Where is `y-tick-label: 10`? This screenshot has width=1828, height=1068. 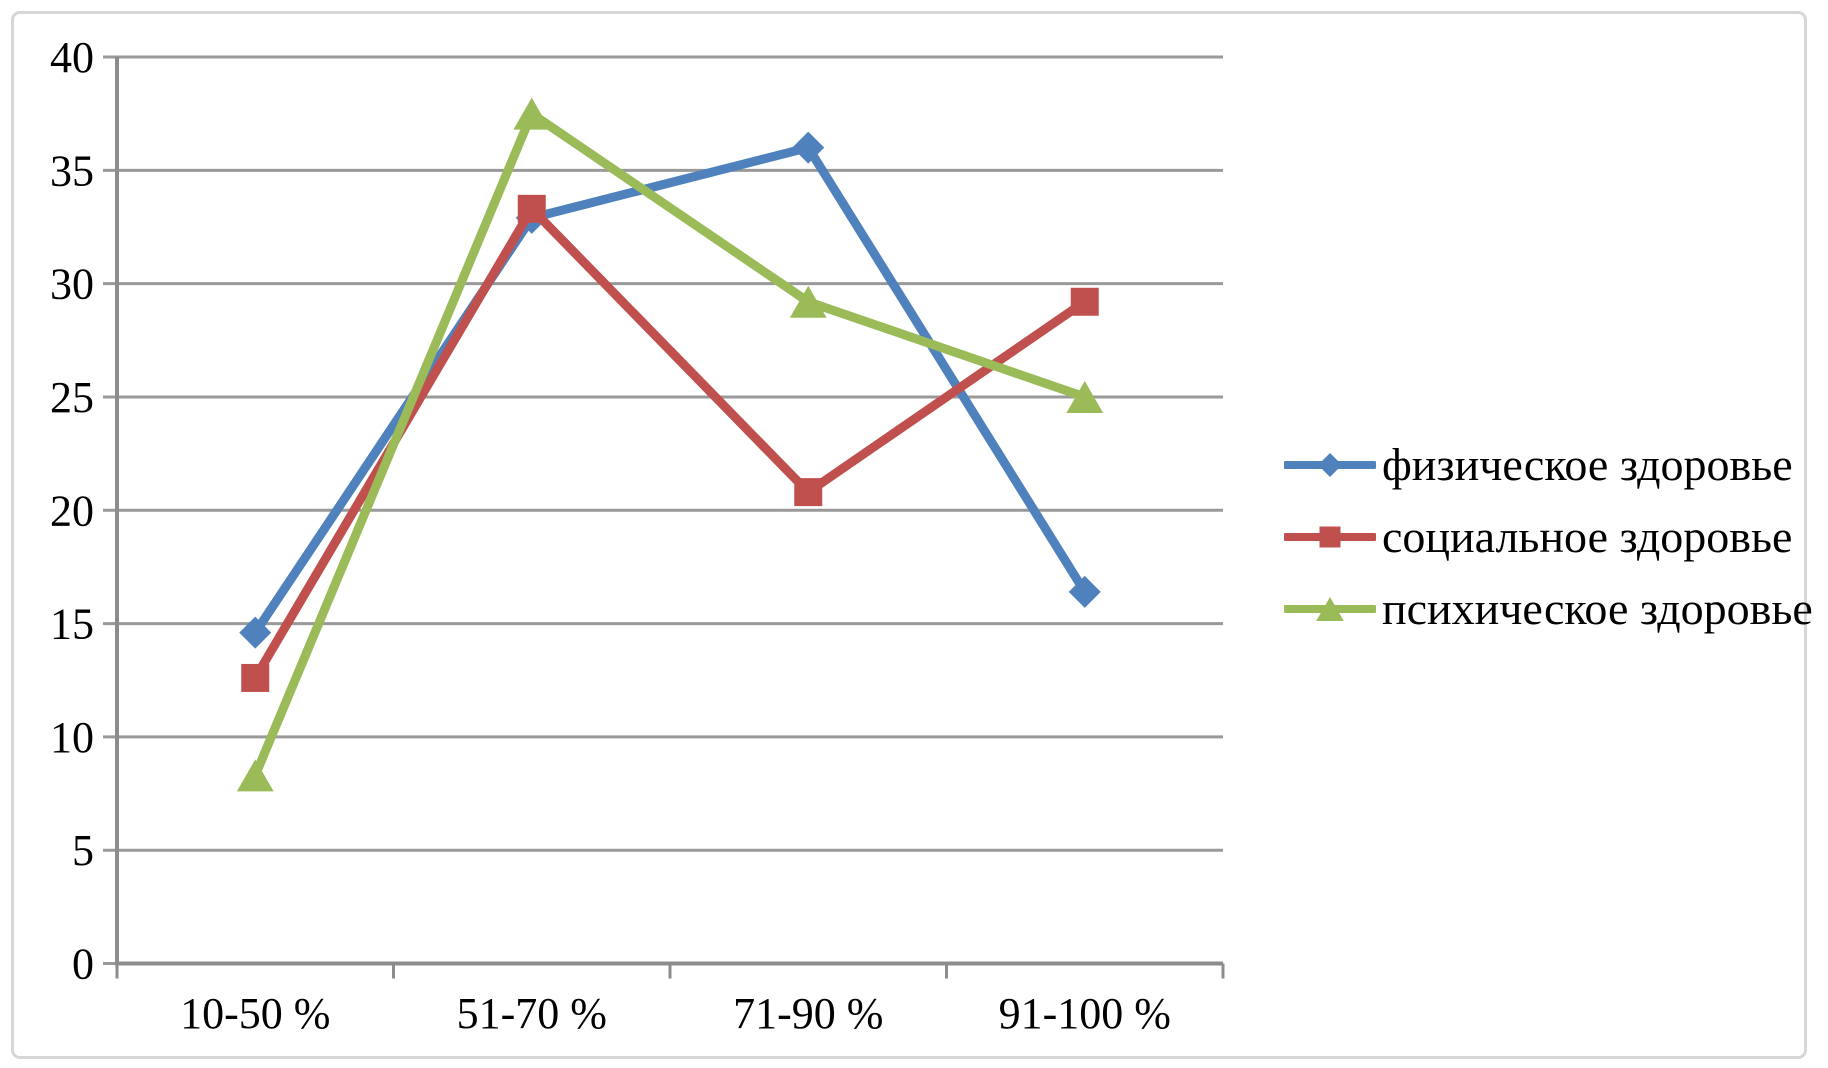 y-tick-label: 10 is located at coordinates (72, 737).